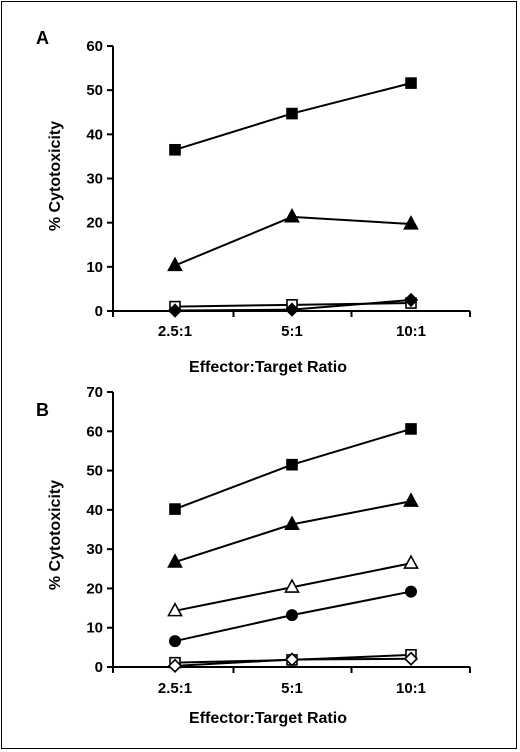 The image size is (520, 752). I want to click on panel-b-y-tick-label: 60, so click(94, 431).